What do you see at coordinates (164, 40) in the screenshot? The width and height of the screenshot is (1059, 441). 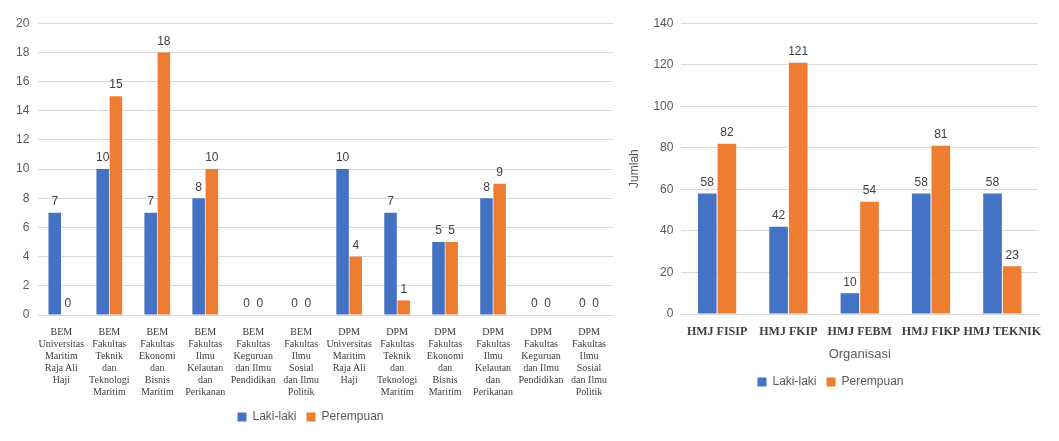 I see `data-label: 18` at bounding box center [164, 40].